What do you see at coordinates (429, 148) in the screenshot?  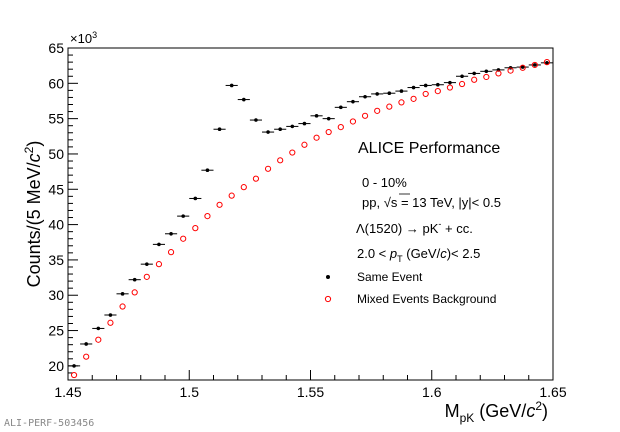 I see `chart-title: ALICE Performance` at bounding box center [429, 148].